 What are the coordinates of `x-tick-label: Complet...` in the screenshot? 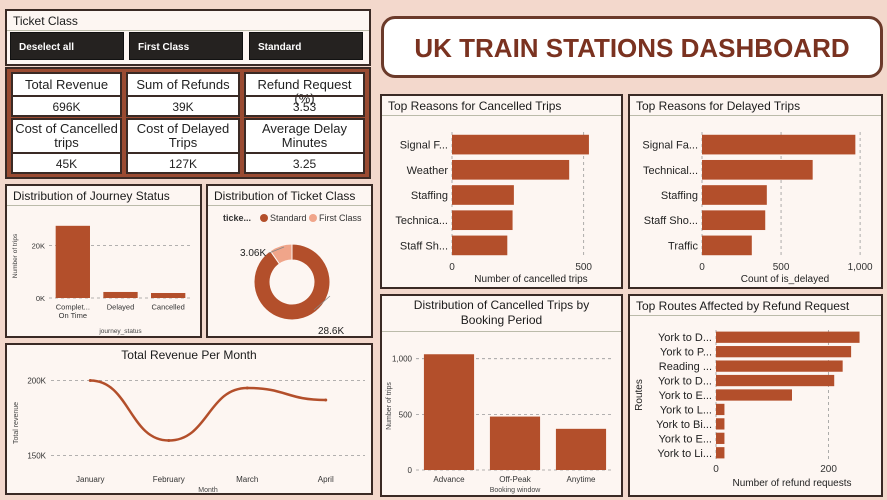 It's located at (73, 307).